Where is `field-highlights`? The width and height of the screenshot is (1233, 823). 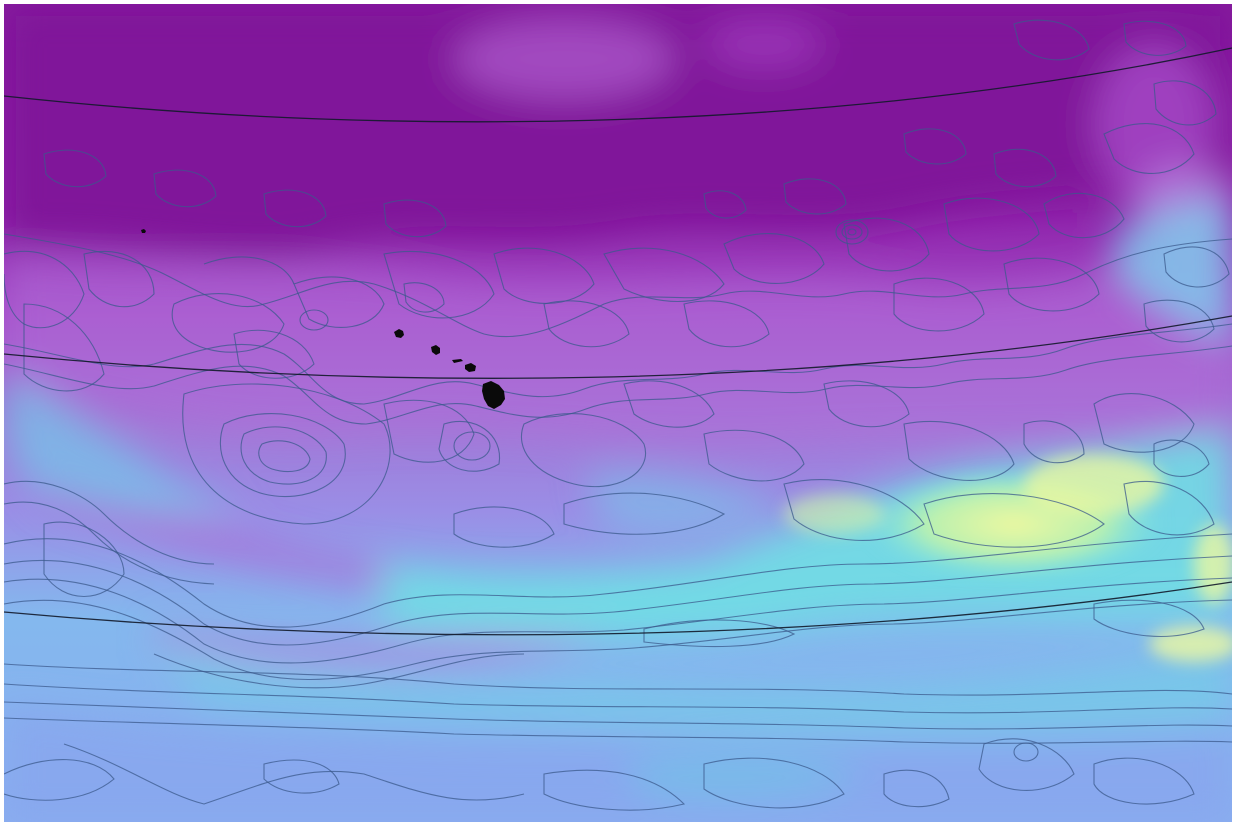 field-highlights is located at coordinates (1008, 558).